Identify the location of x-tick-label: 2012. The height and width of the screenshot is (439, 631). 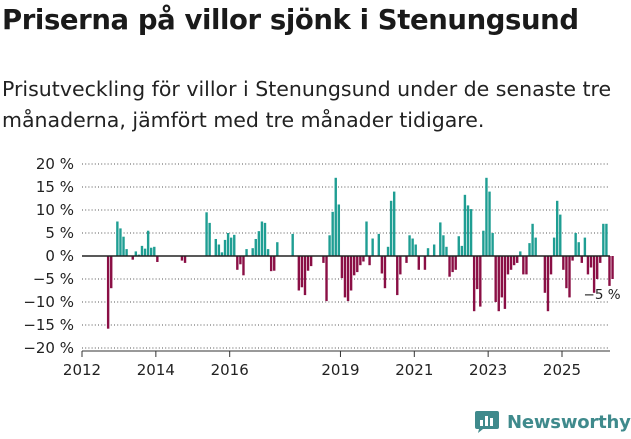
(82, 370).